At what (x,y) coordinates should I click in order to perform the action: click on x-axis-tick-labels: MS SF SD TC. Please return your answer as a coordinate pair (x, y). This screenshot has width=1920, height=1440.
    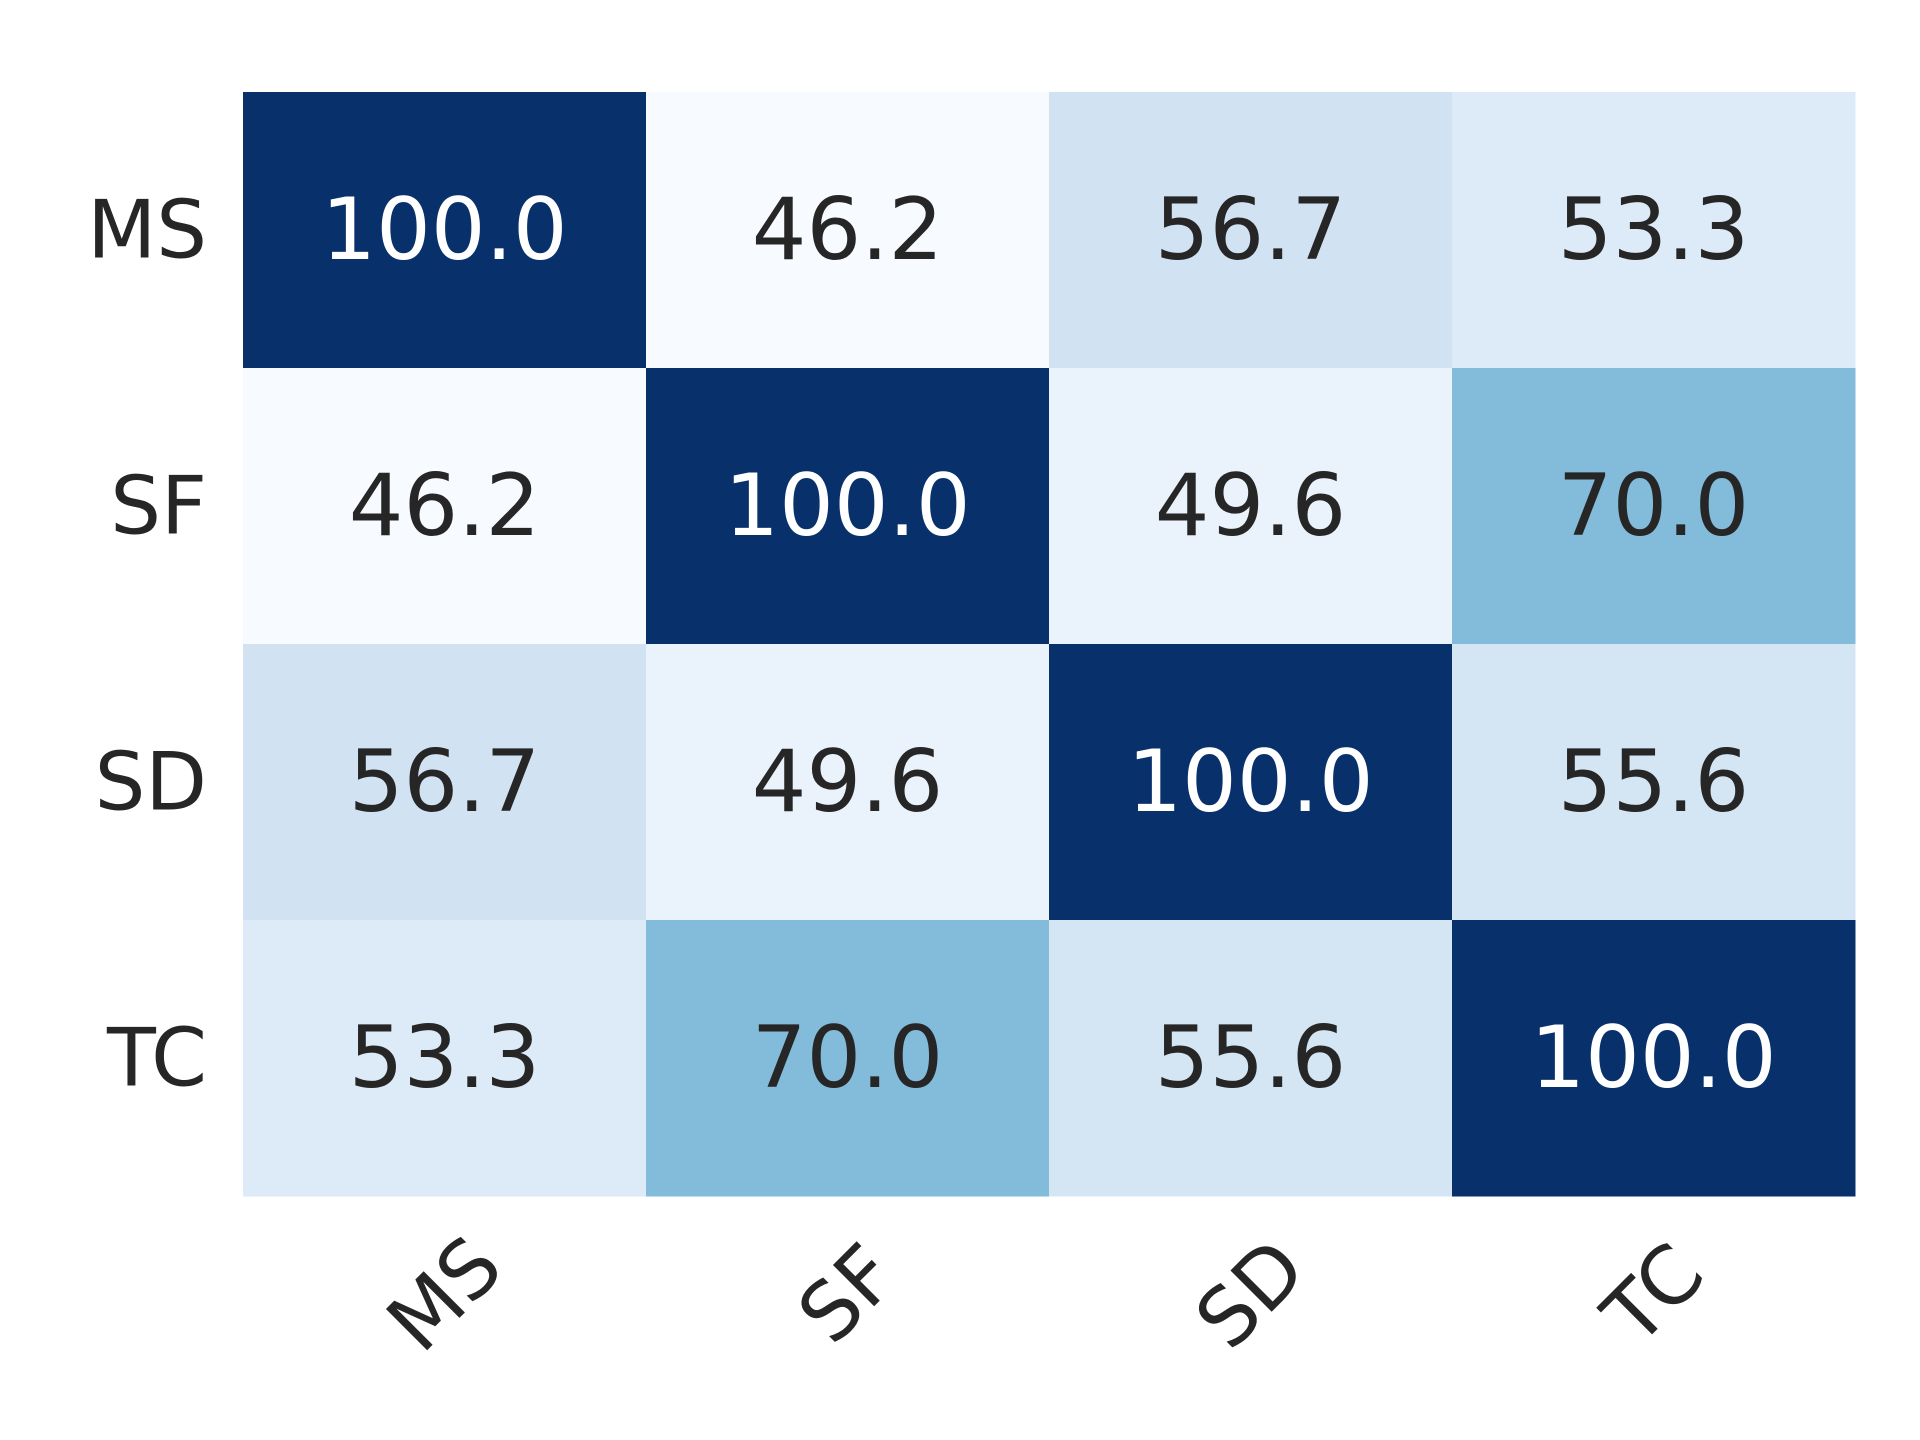
    Looking at the image, I should click on (1045, 1294).